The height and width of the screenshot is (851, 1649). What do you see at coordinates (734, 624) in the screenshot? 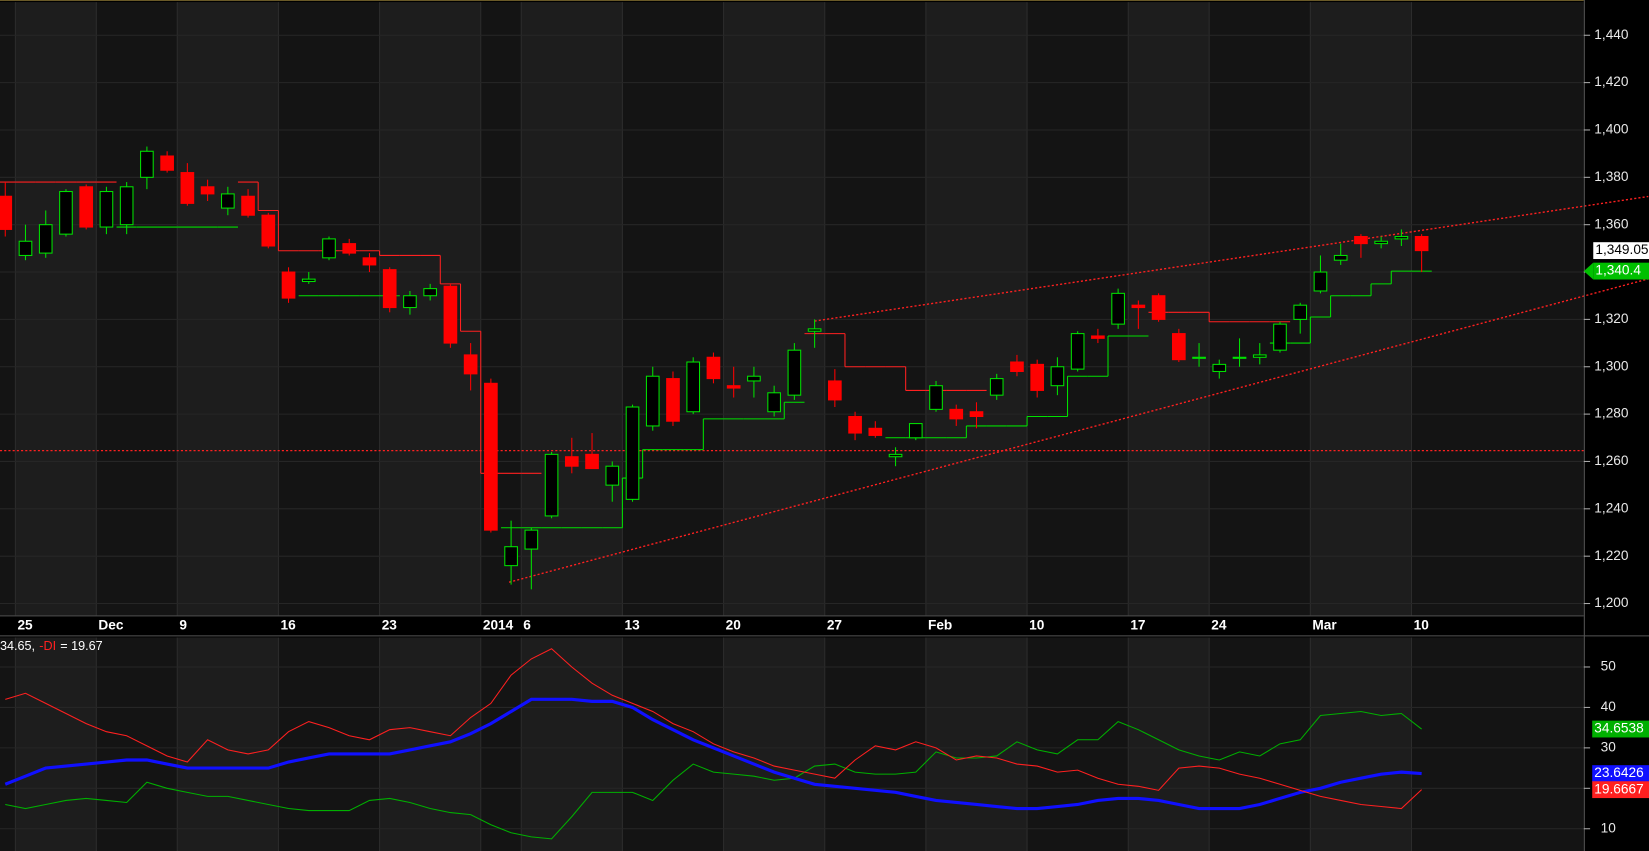
I see `x-tick-label: 20` at bounding box center [734, 624].